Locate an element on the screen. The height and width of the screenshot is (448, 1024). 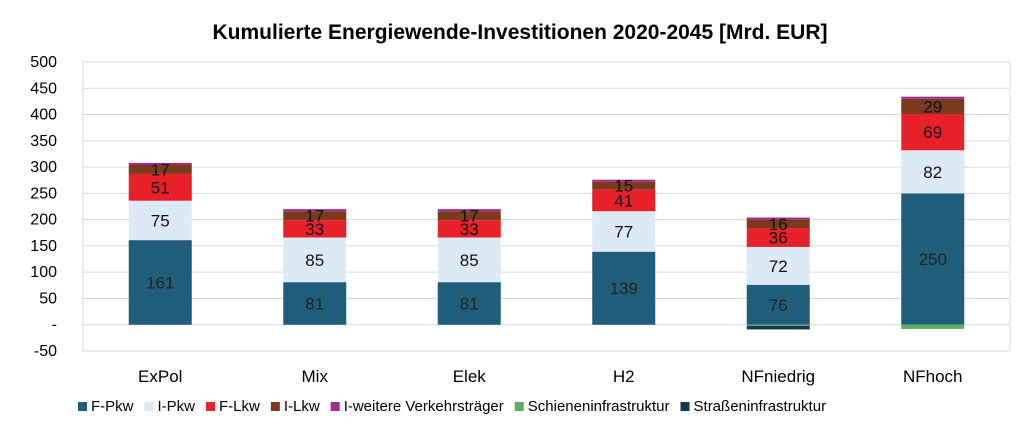
data-label: 69 is located at coordinates (932, 132).